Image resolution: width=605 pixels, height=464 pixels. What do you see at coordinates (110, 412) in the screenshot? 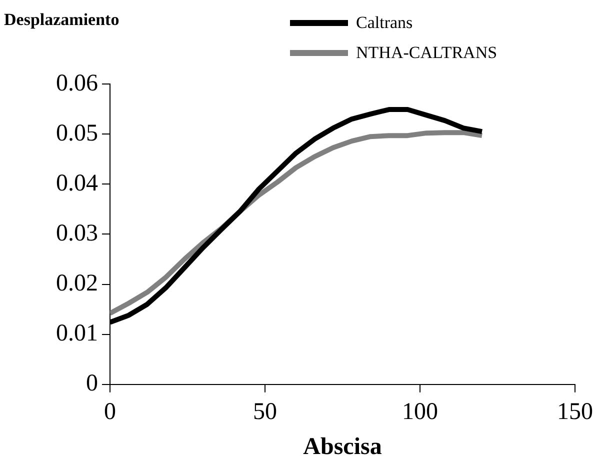
I see `x-tick-label: 0` at bounding box center [110, 412].